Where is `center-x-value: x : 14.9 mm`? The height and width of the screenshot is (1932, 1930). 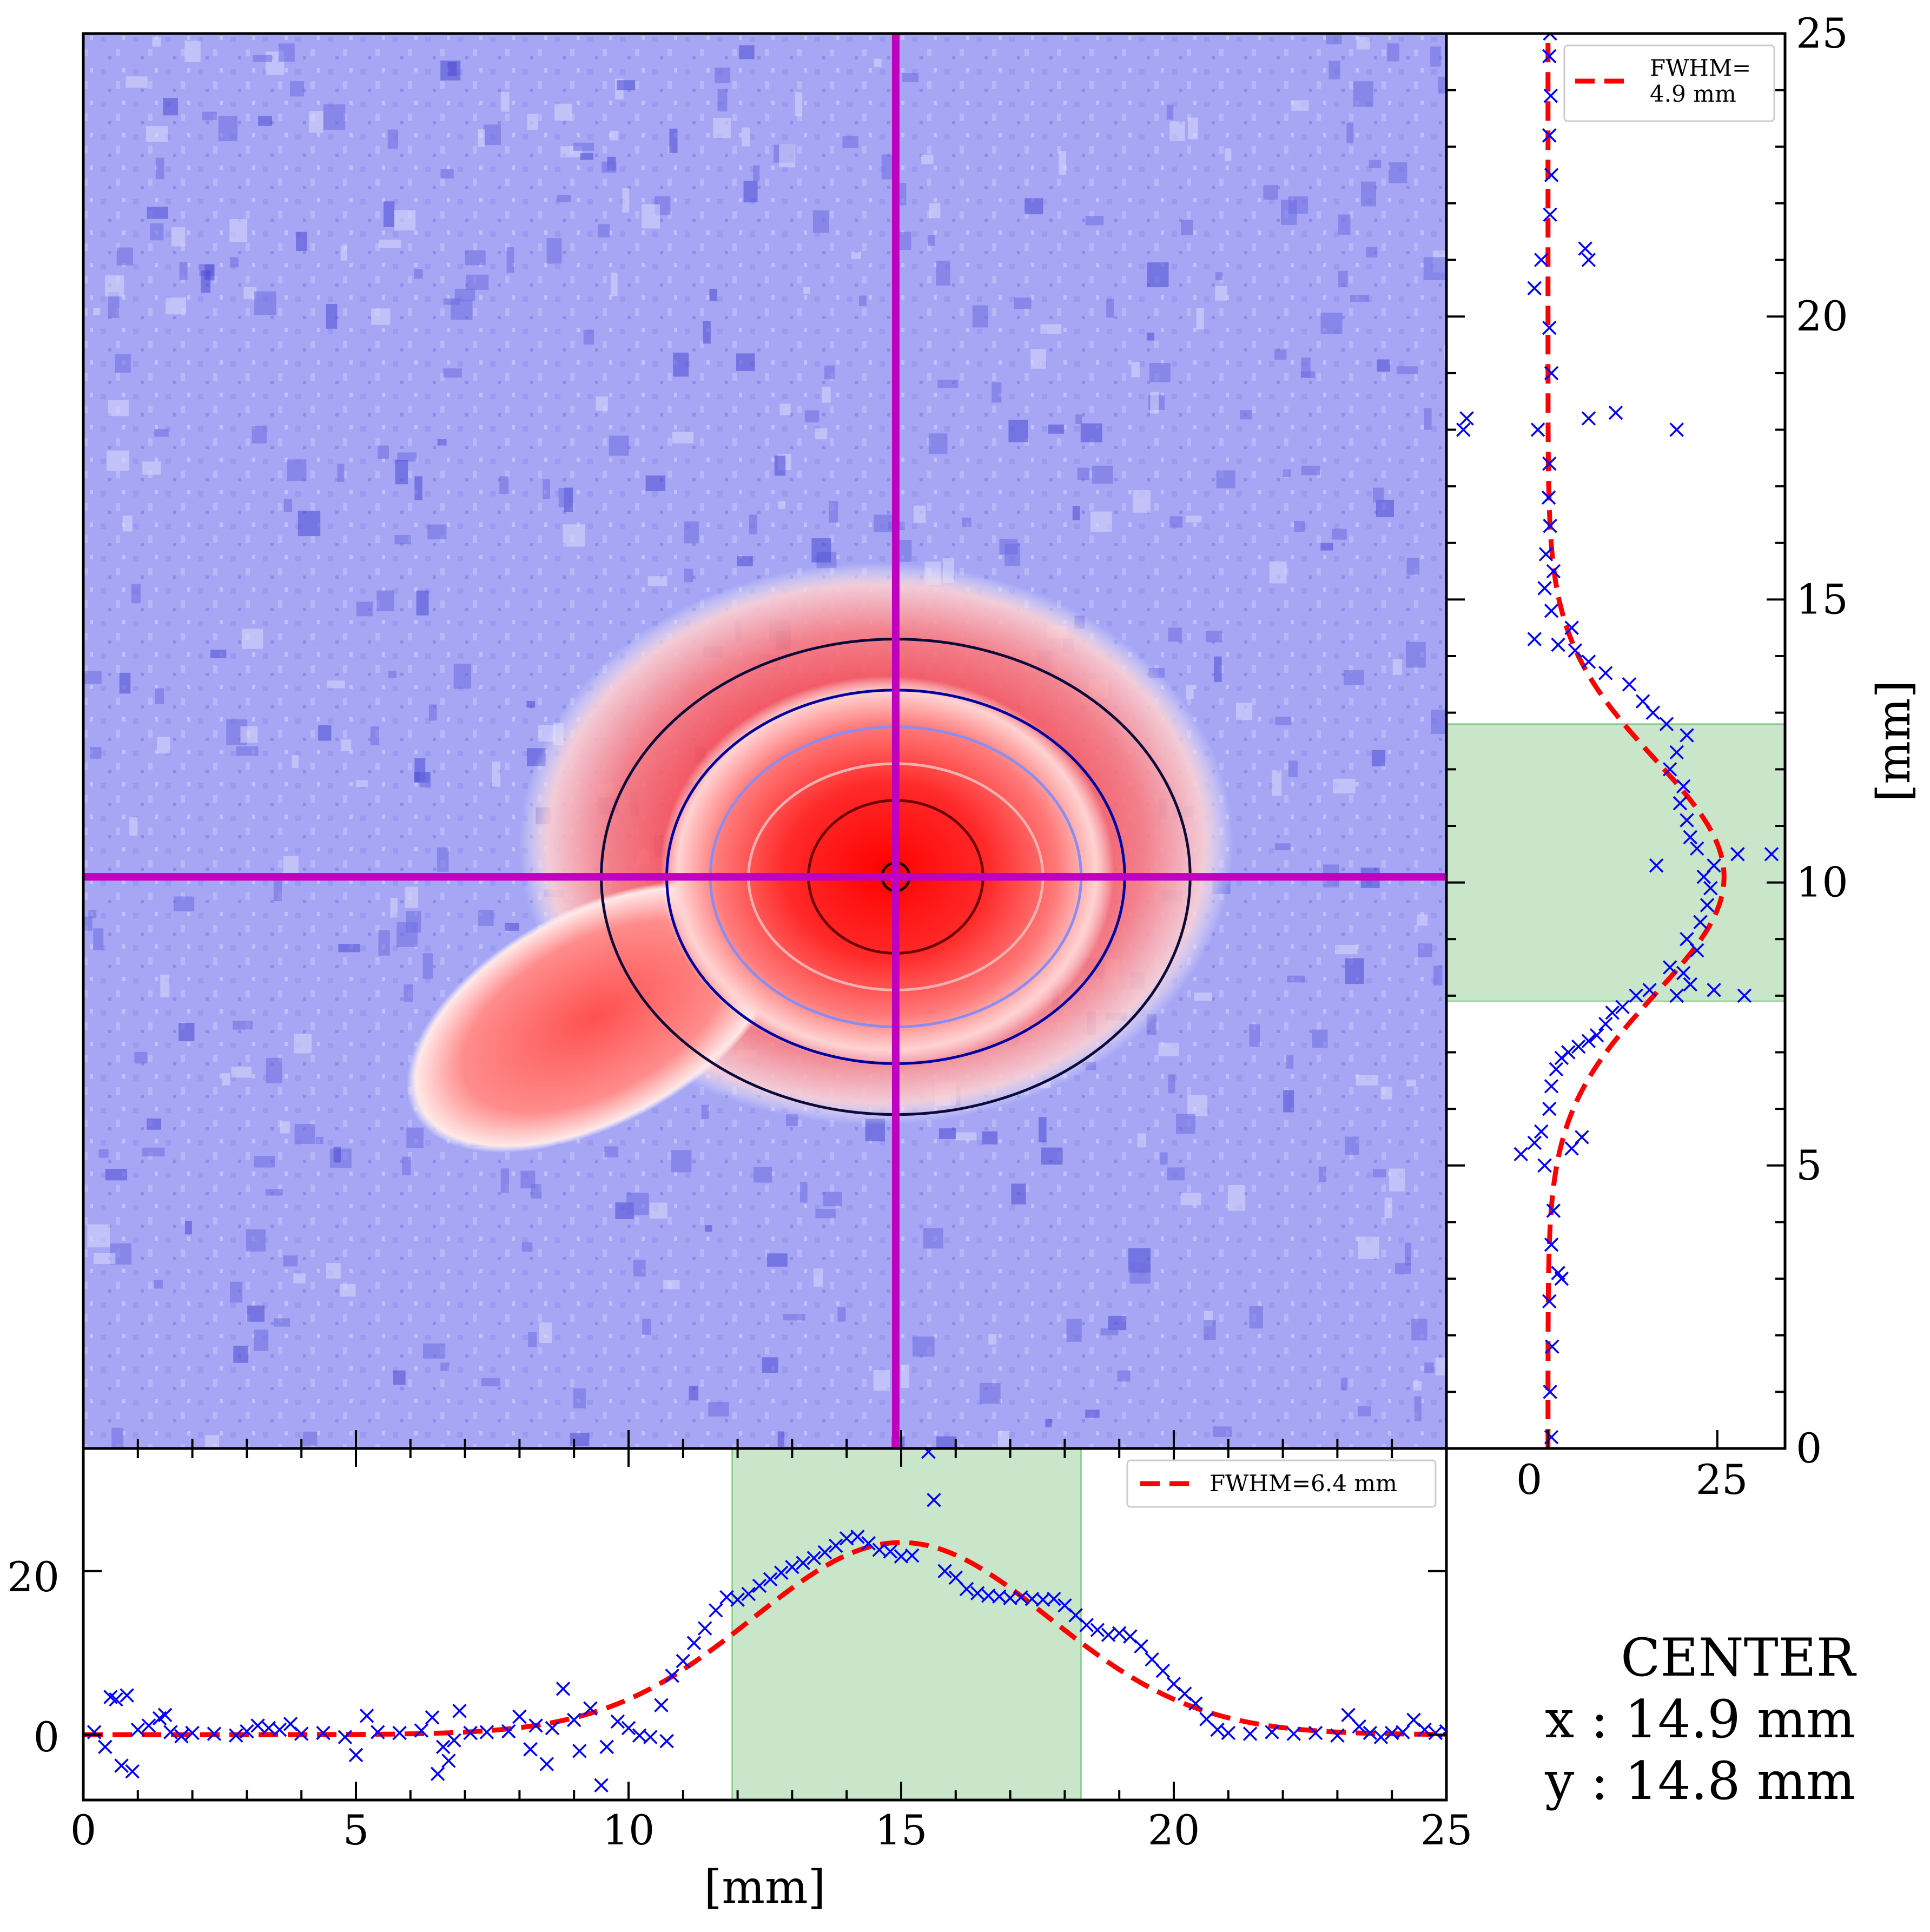
center-x-value: x : 14.9 mm is located at coordinates (1700, 1719).